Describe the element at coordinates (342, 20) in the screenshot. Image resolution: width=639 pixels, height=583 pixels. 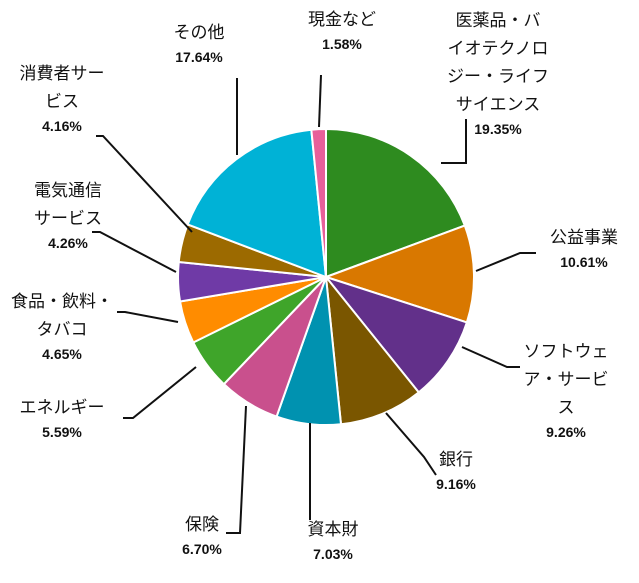
I see `slice-category-label: 現金など` at that location.